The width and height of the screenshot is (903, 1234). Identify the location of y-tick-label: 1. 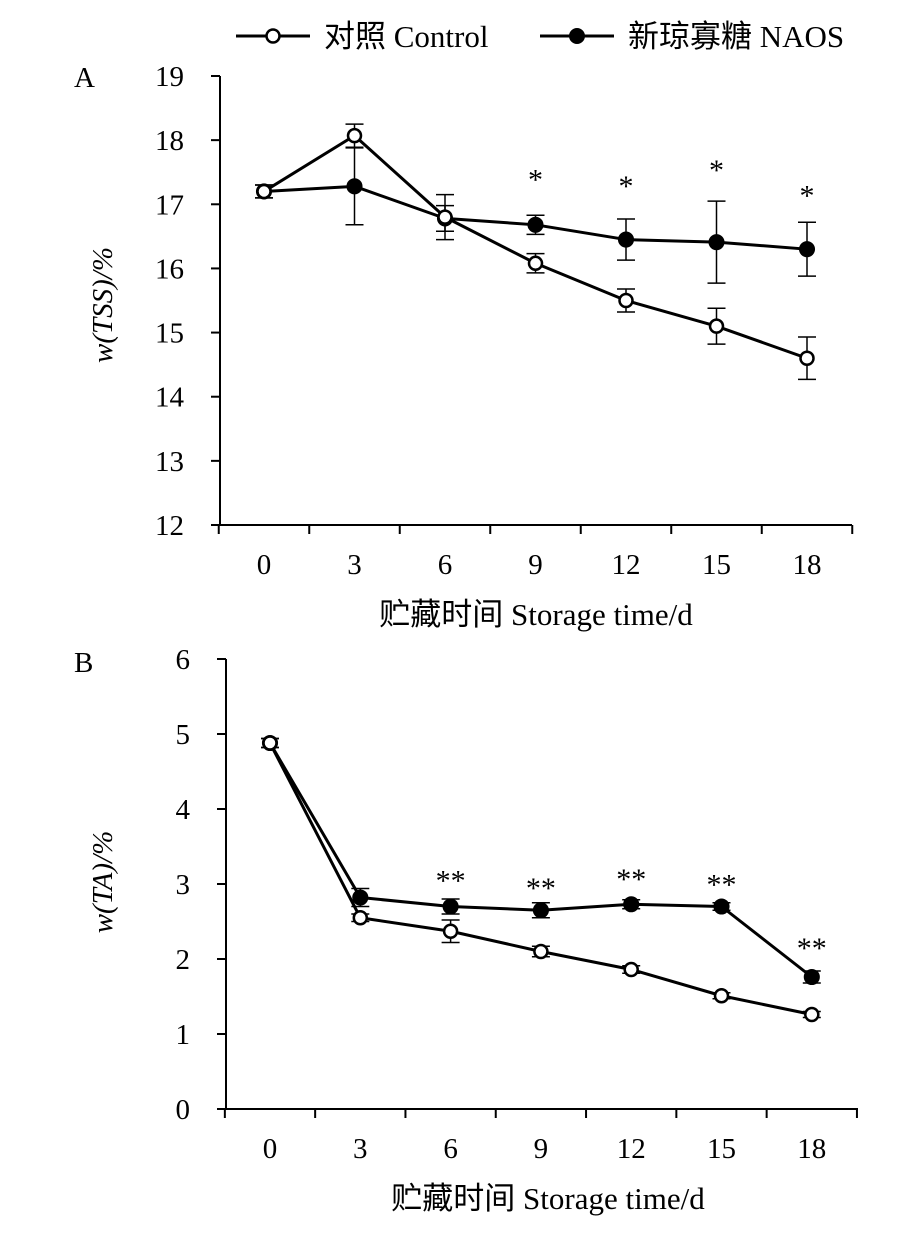
(183, 1035).